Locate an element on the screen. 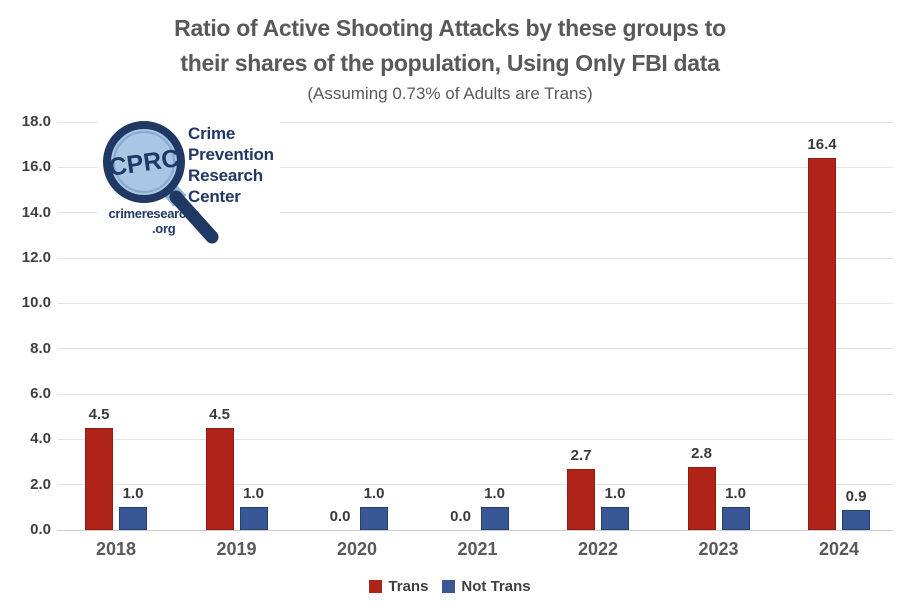 The width and height of the screenshot is (900, 608). value-label-not-trans-2019: 1.0 is located at coordinates (253, 494).